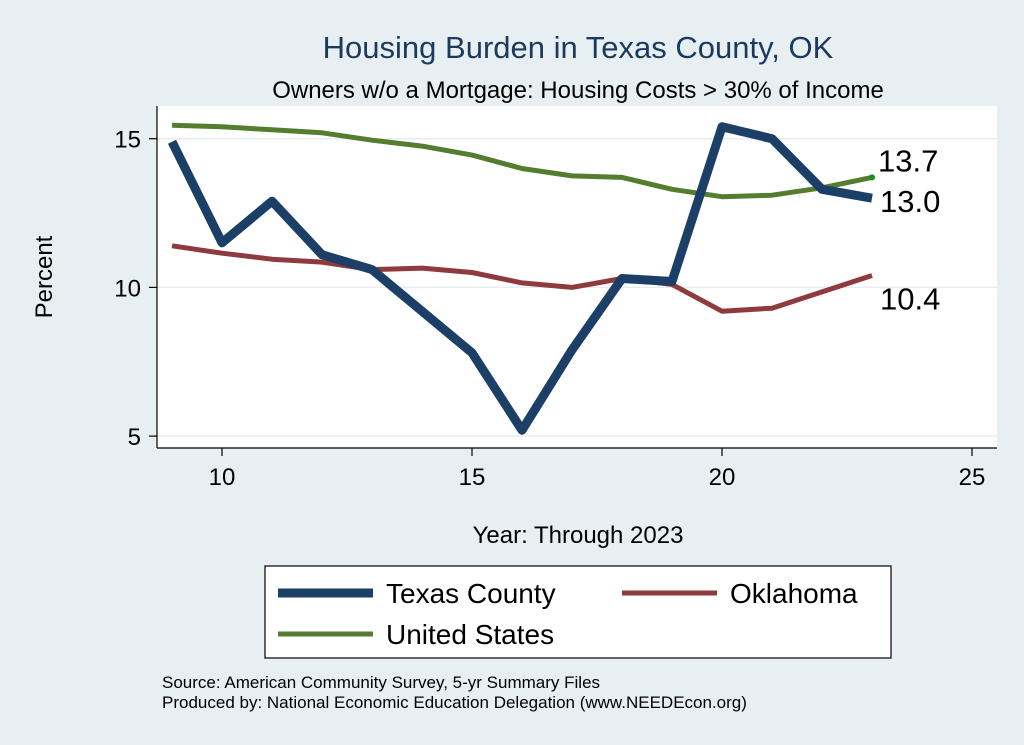 This screenshot has height=745, width=1024. I want to click on end-label-oklahoma: 10.4, so click(910, 299).